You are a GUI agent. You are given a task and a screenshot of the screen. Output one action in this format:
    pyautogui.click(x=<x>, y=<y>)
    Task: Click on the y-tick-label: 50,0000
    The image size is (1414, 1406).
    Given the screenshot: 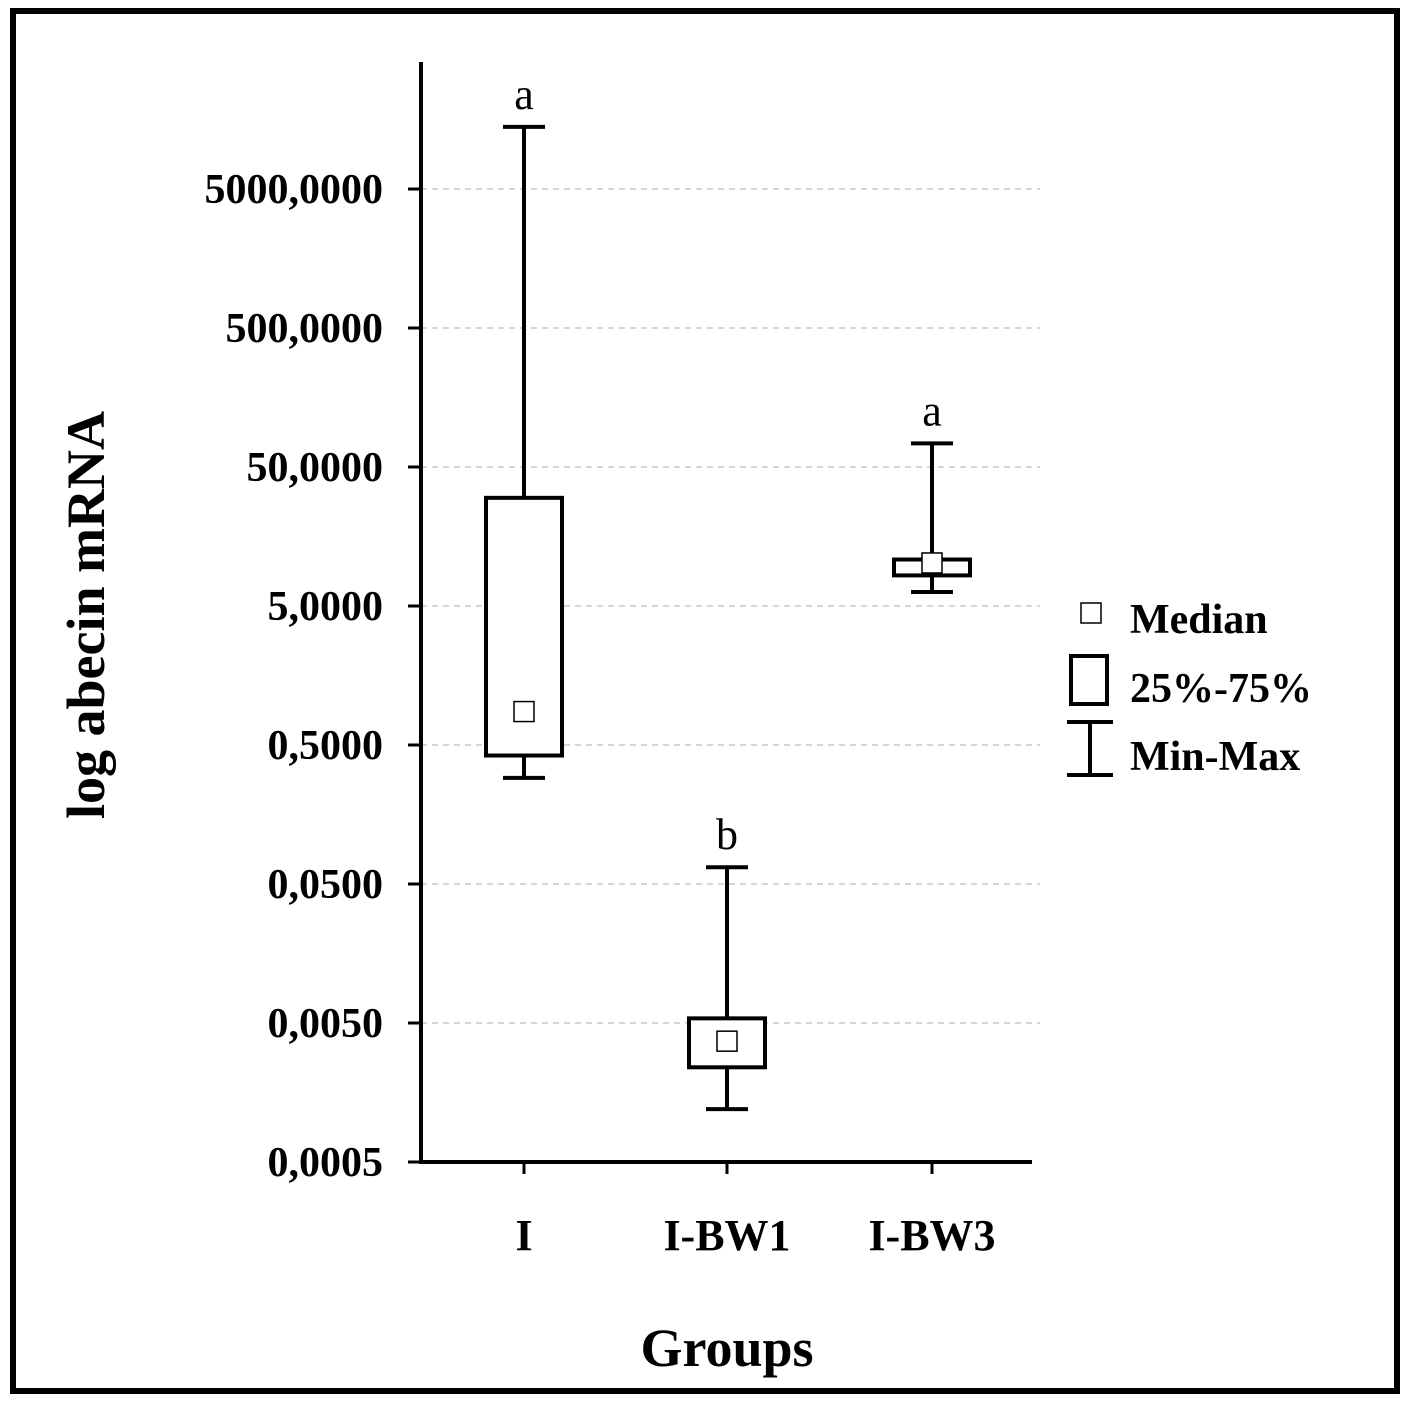 What is the action you would take?
    pyautogui.click(x=315, y=468)
    